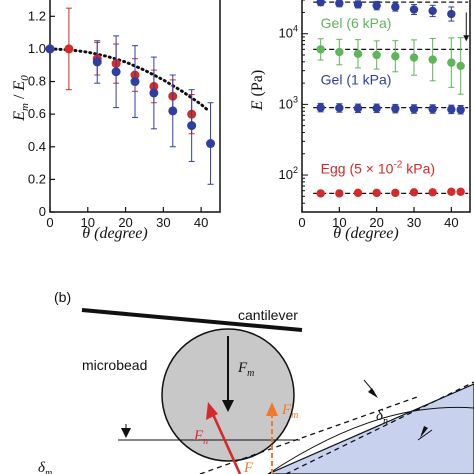 Image resolution: width=474 pixels, height=474 pixels. I want to click on force-f-label: F, so click(248, 467).